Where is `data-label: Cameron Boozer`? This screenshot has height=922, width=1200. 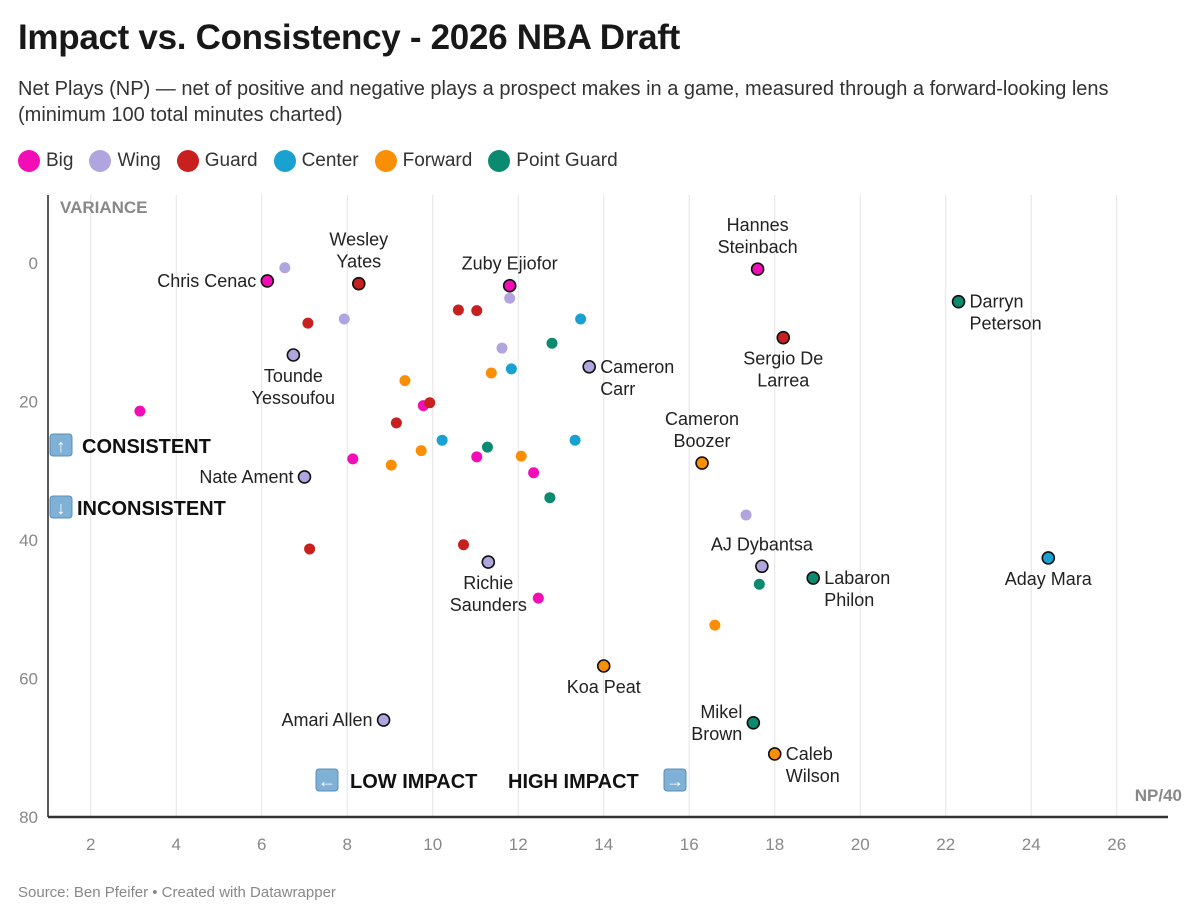 data-label: Cameron Boozer is located at coordinates (702, 430).